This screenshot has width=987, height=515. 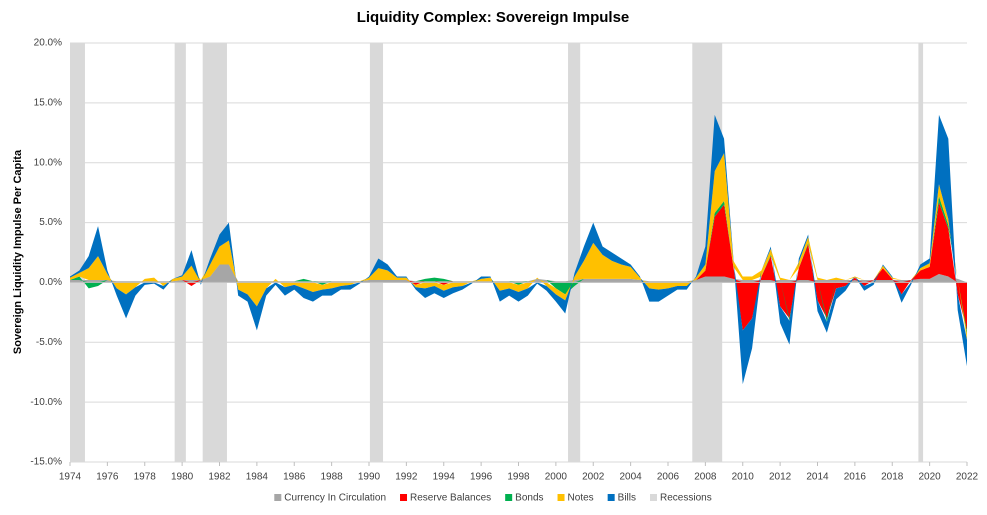 I want to click on x-tick-label: 2020, so click(x=930, y=477).